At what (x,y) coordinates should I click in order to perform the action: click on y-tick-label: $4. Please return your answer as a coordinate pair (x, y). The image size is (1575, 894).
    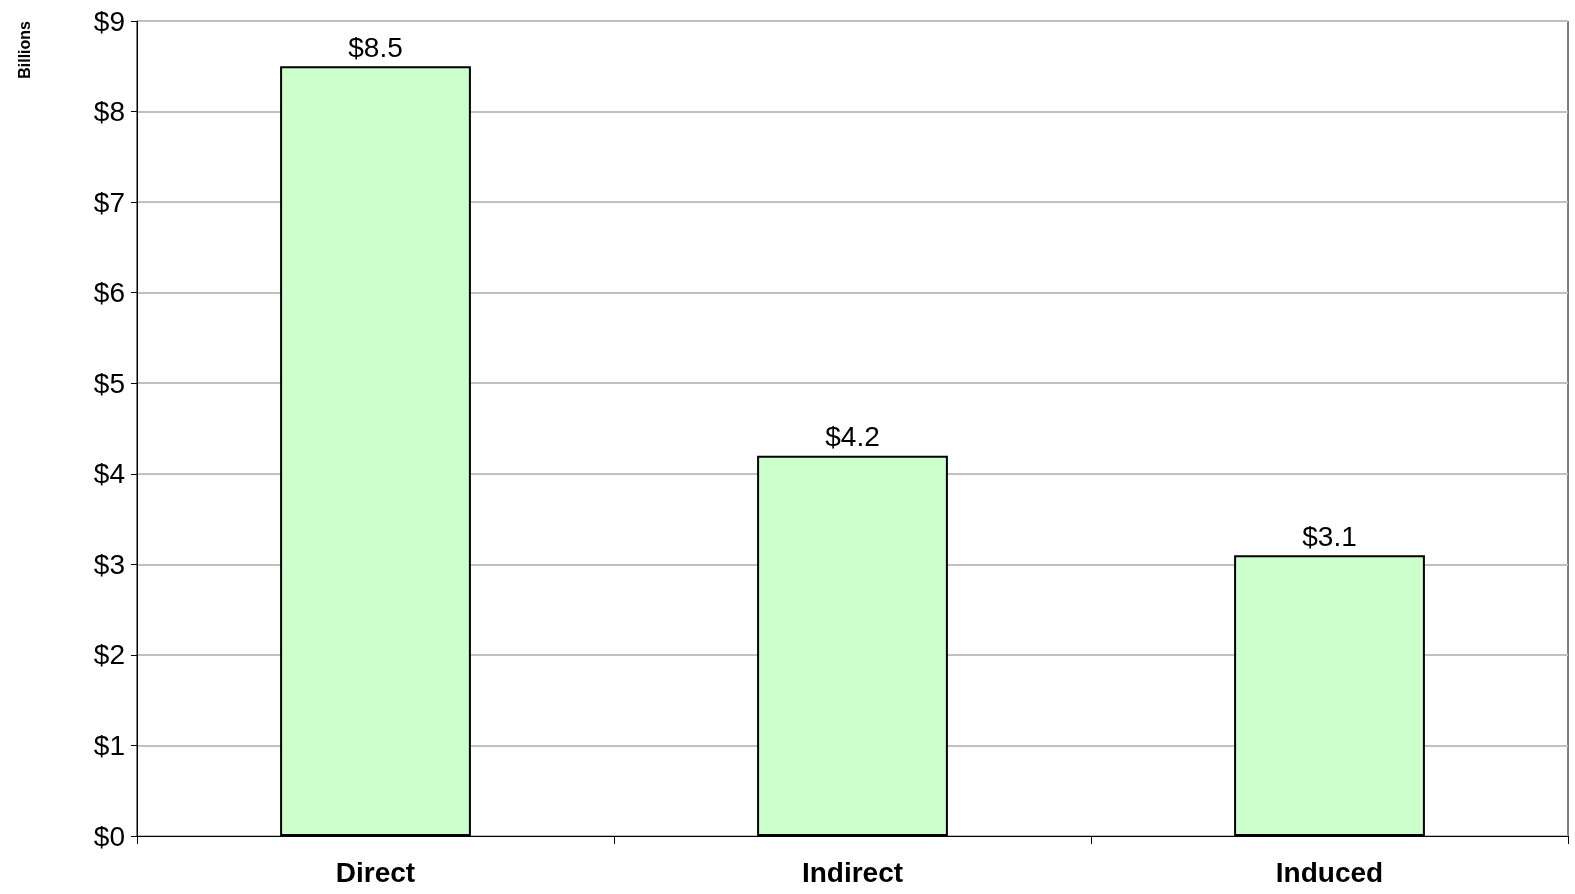
    Looking at the image, I should click on (109, 474).